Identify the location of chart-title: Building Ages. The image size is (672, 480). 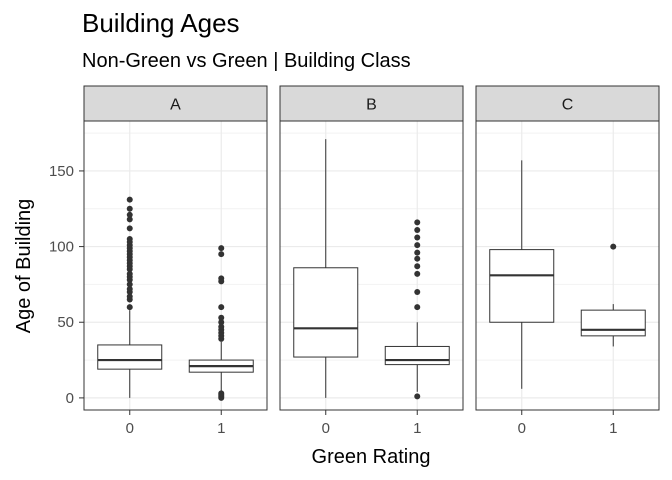
(161, 23).